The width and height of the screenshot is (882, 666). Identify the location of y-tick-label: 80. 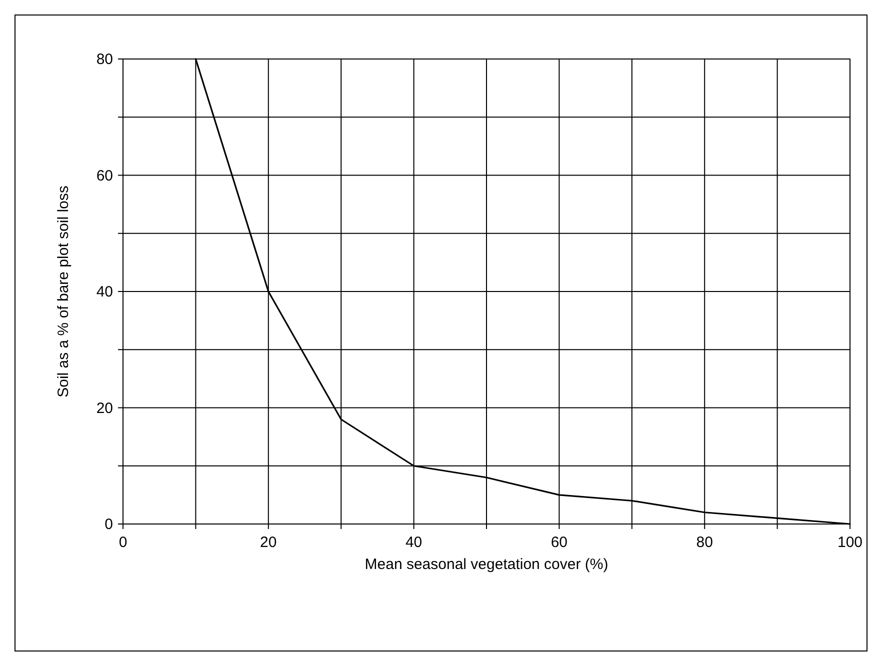
(104, 59).